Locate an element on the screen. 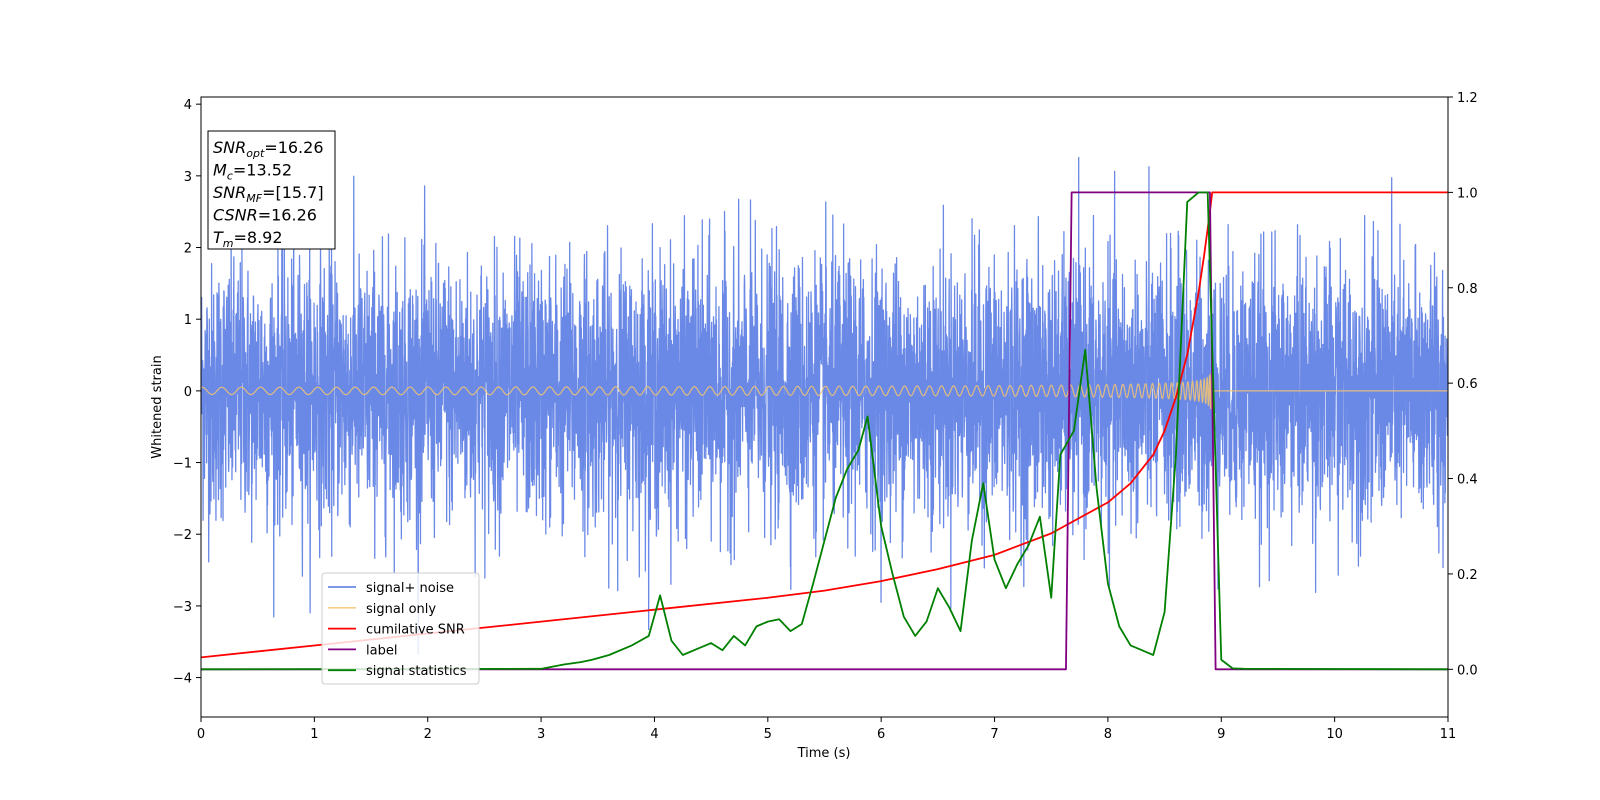  info-main: CSNR is located at coordinates (235, 215).